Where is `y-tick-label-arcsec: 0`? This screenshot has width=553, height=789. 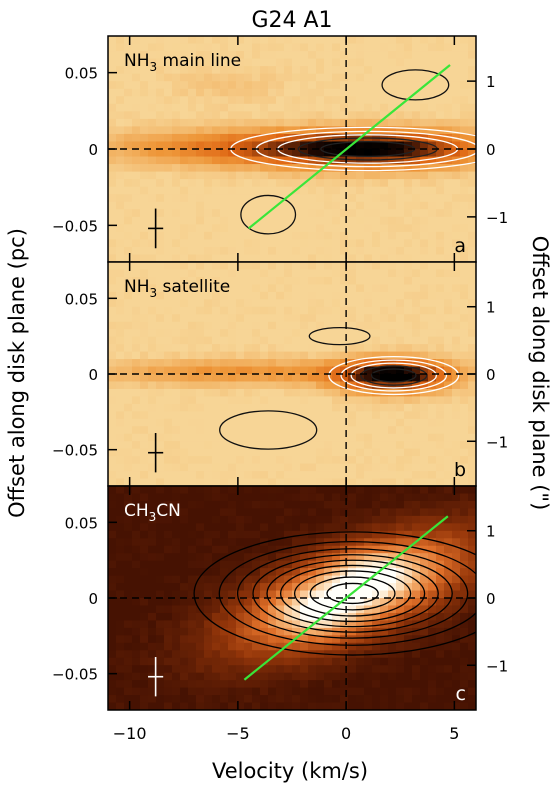 y-tick-label-arcsec: 0 is located at coordinates (491, 150).